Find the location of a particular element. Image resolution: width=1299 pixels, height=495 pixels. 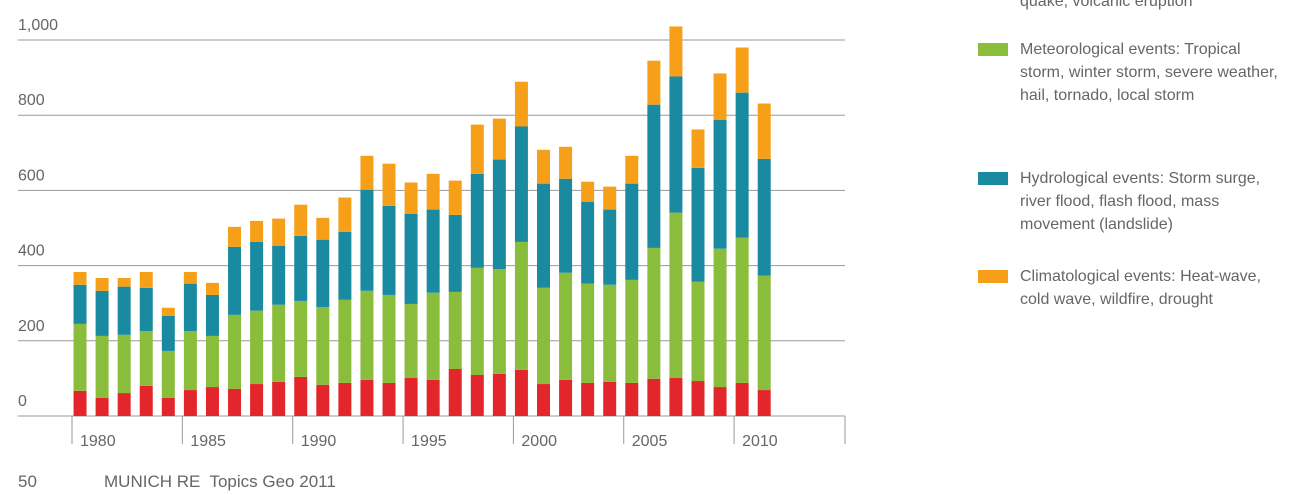

page-number: 50 is located at coordinates (27, 481).